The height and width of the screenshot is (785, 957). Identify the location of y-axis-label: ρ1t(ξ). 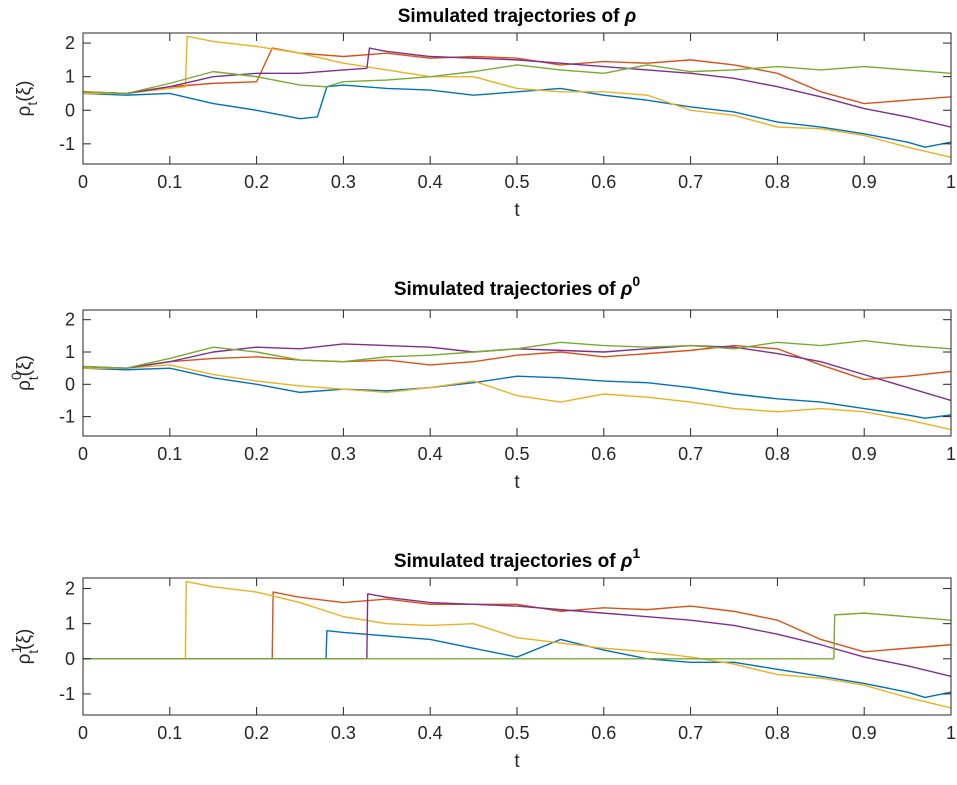
(24, 647).